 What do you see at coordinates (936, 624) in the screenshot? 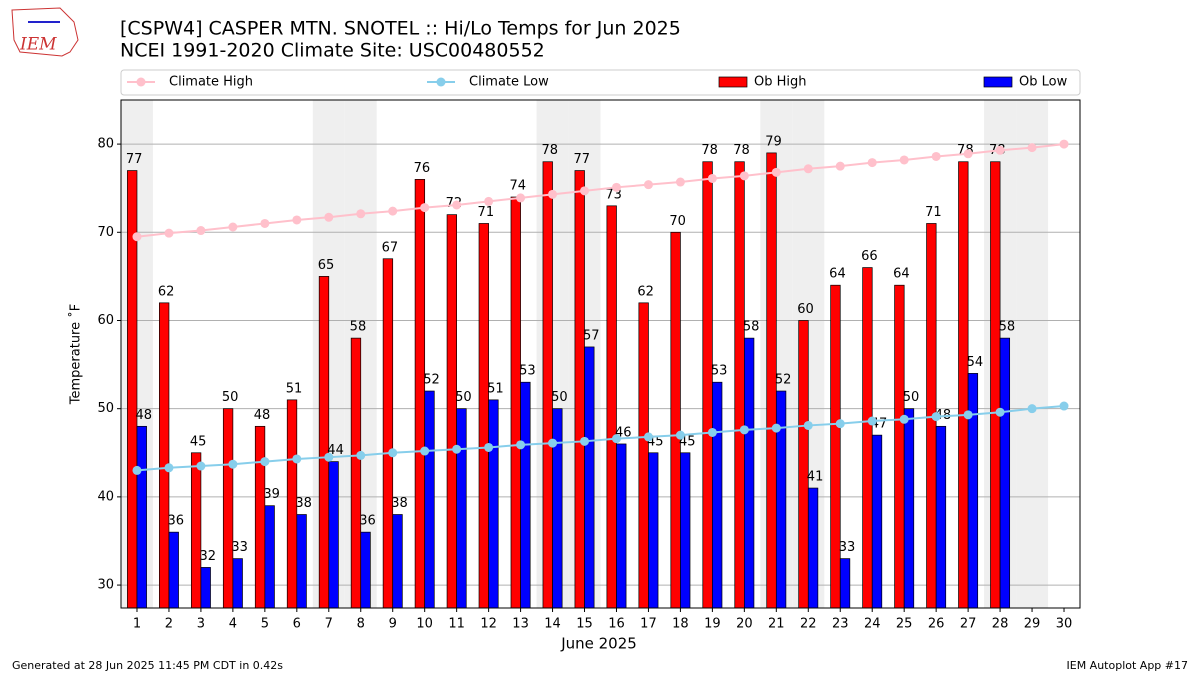
I see `x-tick-label: 26` at bounding box center [936, 624].